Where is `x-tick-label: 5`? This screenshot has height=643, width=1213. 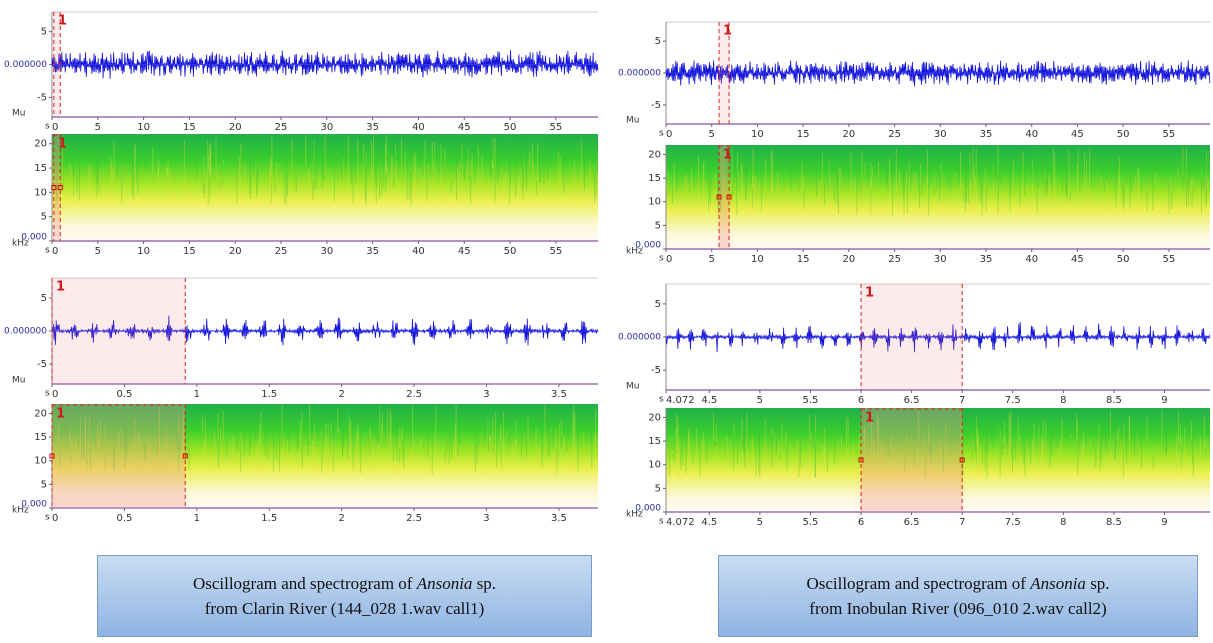 x-tick-label: 5 is located at coordinates (98, 127).